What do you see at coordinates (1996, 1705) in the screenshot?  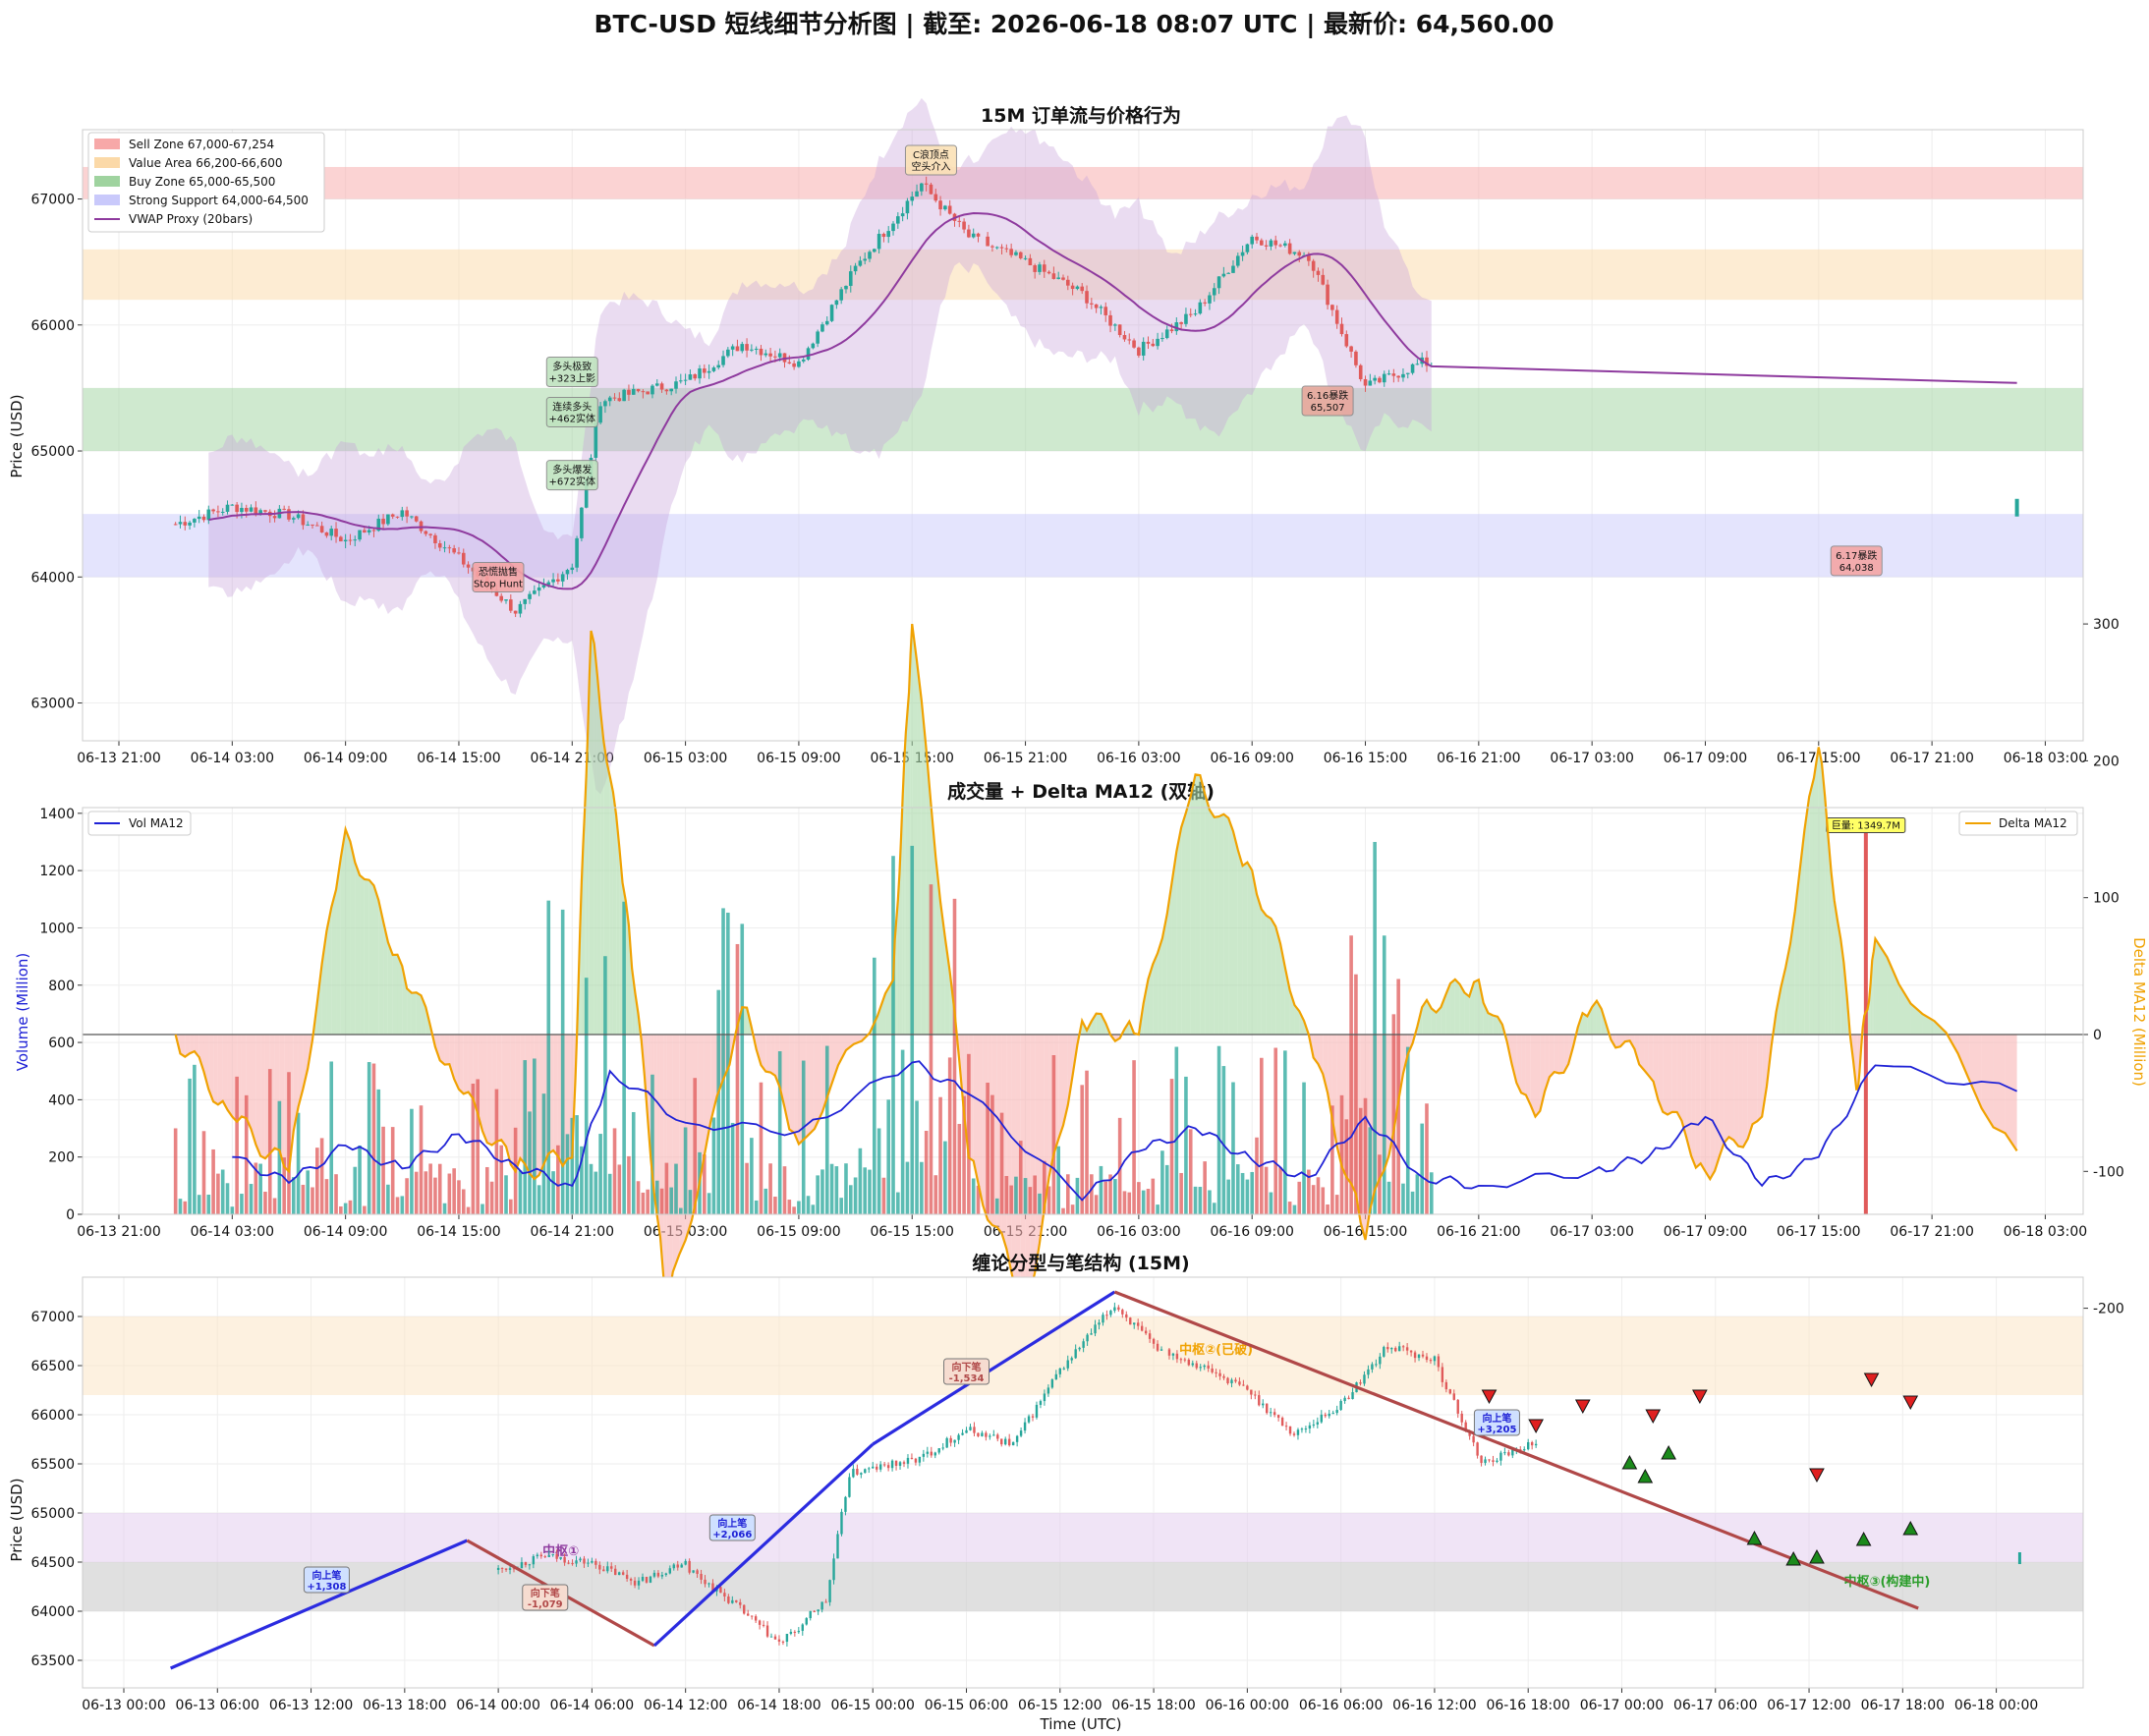 I see `x-tick-label: 06-18 00:00` at bounding box center [1996, 1705].